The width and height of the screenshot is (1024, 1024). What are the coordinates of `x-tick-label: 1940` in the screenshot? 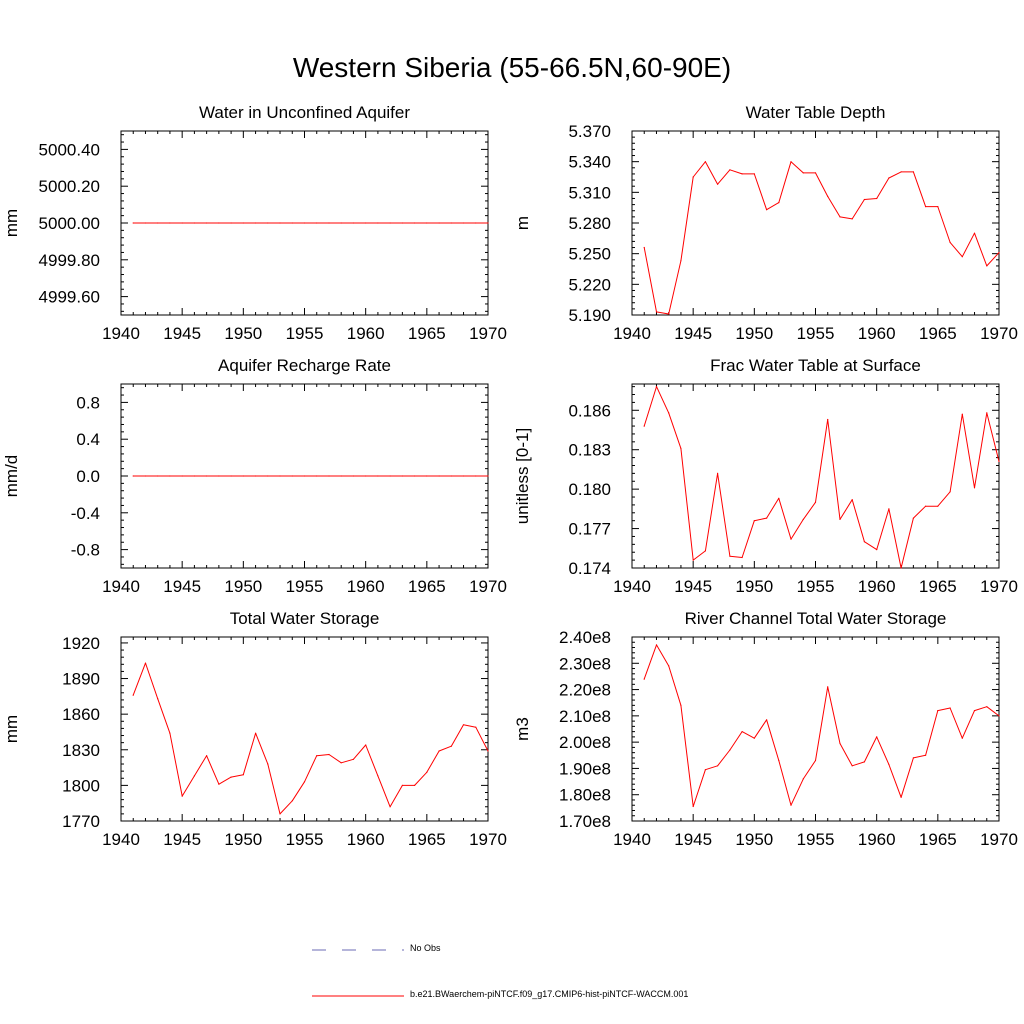 It's located at (632, 586).